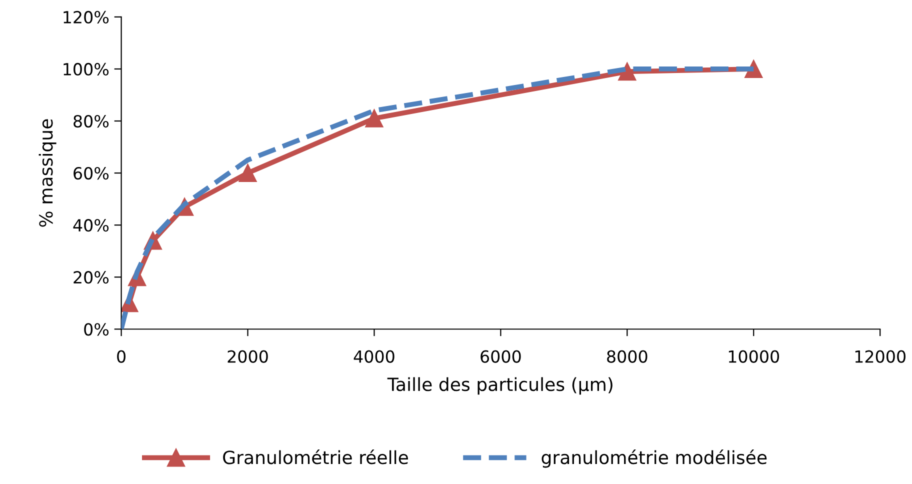  I want to click on y-tick-label: 0%, so click(96, 329).